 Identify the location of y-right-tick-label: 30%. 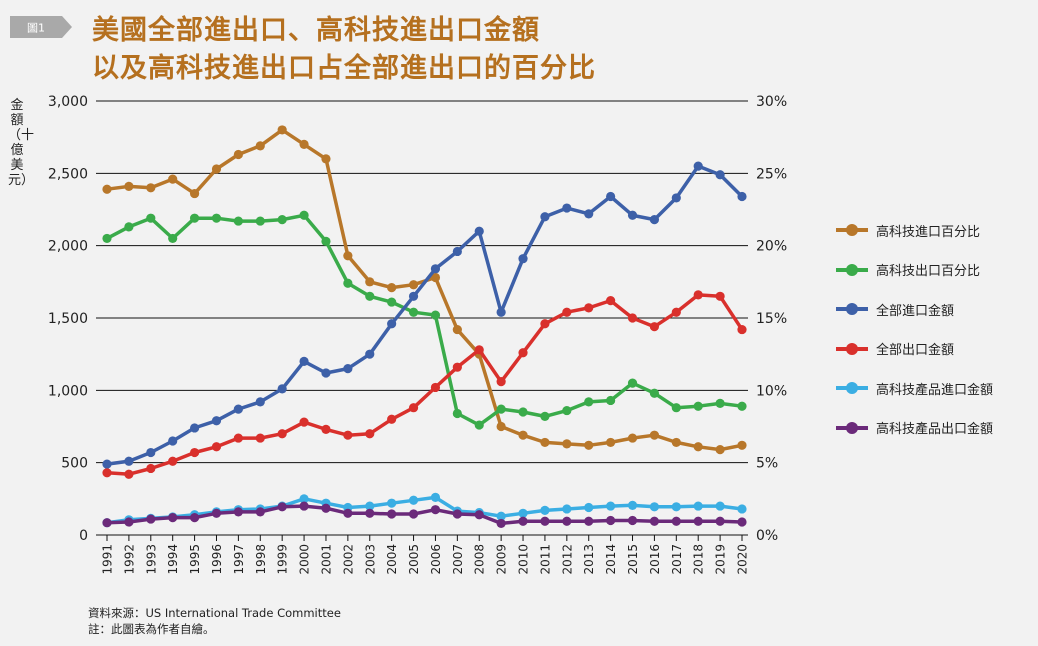
(771, 102).